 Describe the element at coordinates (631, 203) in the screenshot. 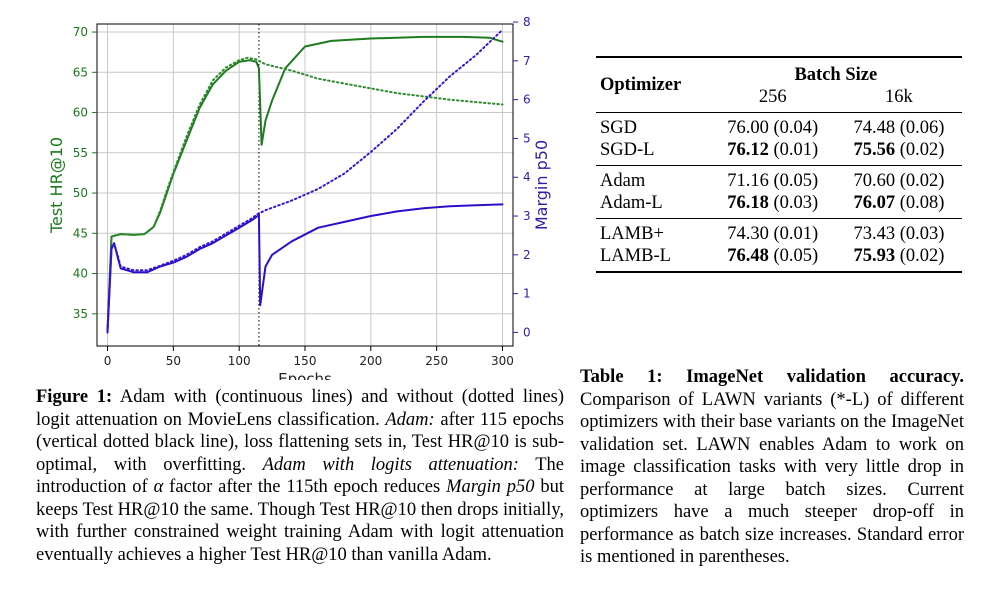

I see `optimizer-name: Adam-L` at that location.